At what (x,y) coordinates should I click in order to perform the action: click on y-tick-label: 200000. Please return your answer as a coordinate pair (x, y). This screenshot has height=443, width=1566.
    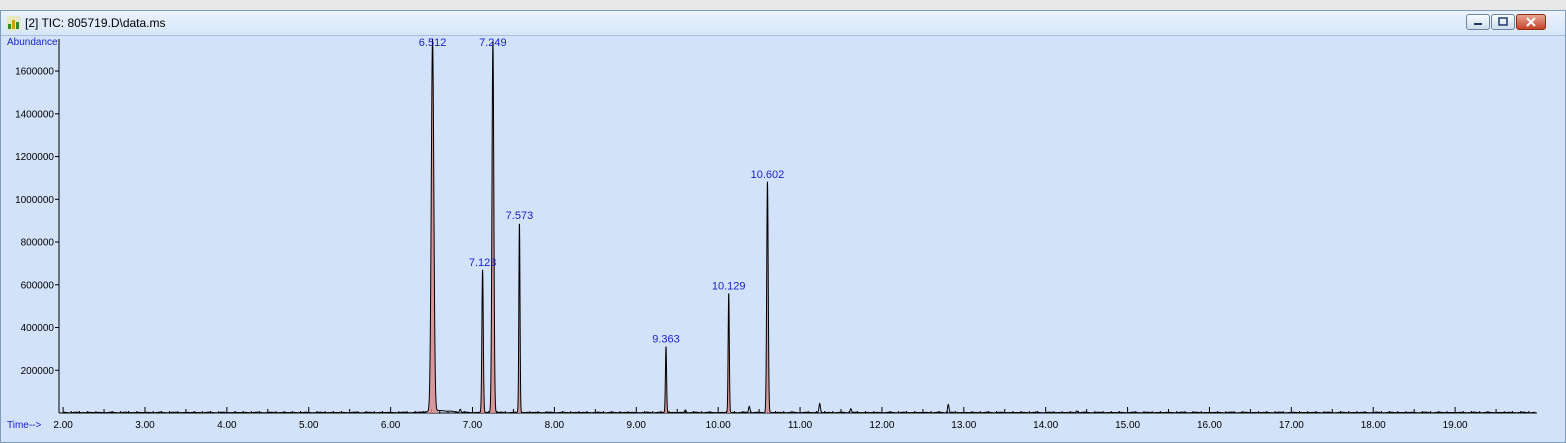
    Looking at the image, I should click on (38, 371).